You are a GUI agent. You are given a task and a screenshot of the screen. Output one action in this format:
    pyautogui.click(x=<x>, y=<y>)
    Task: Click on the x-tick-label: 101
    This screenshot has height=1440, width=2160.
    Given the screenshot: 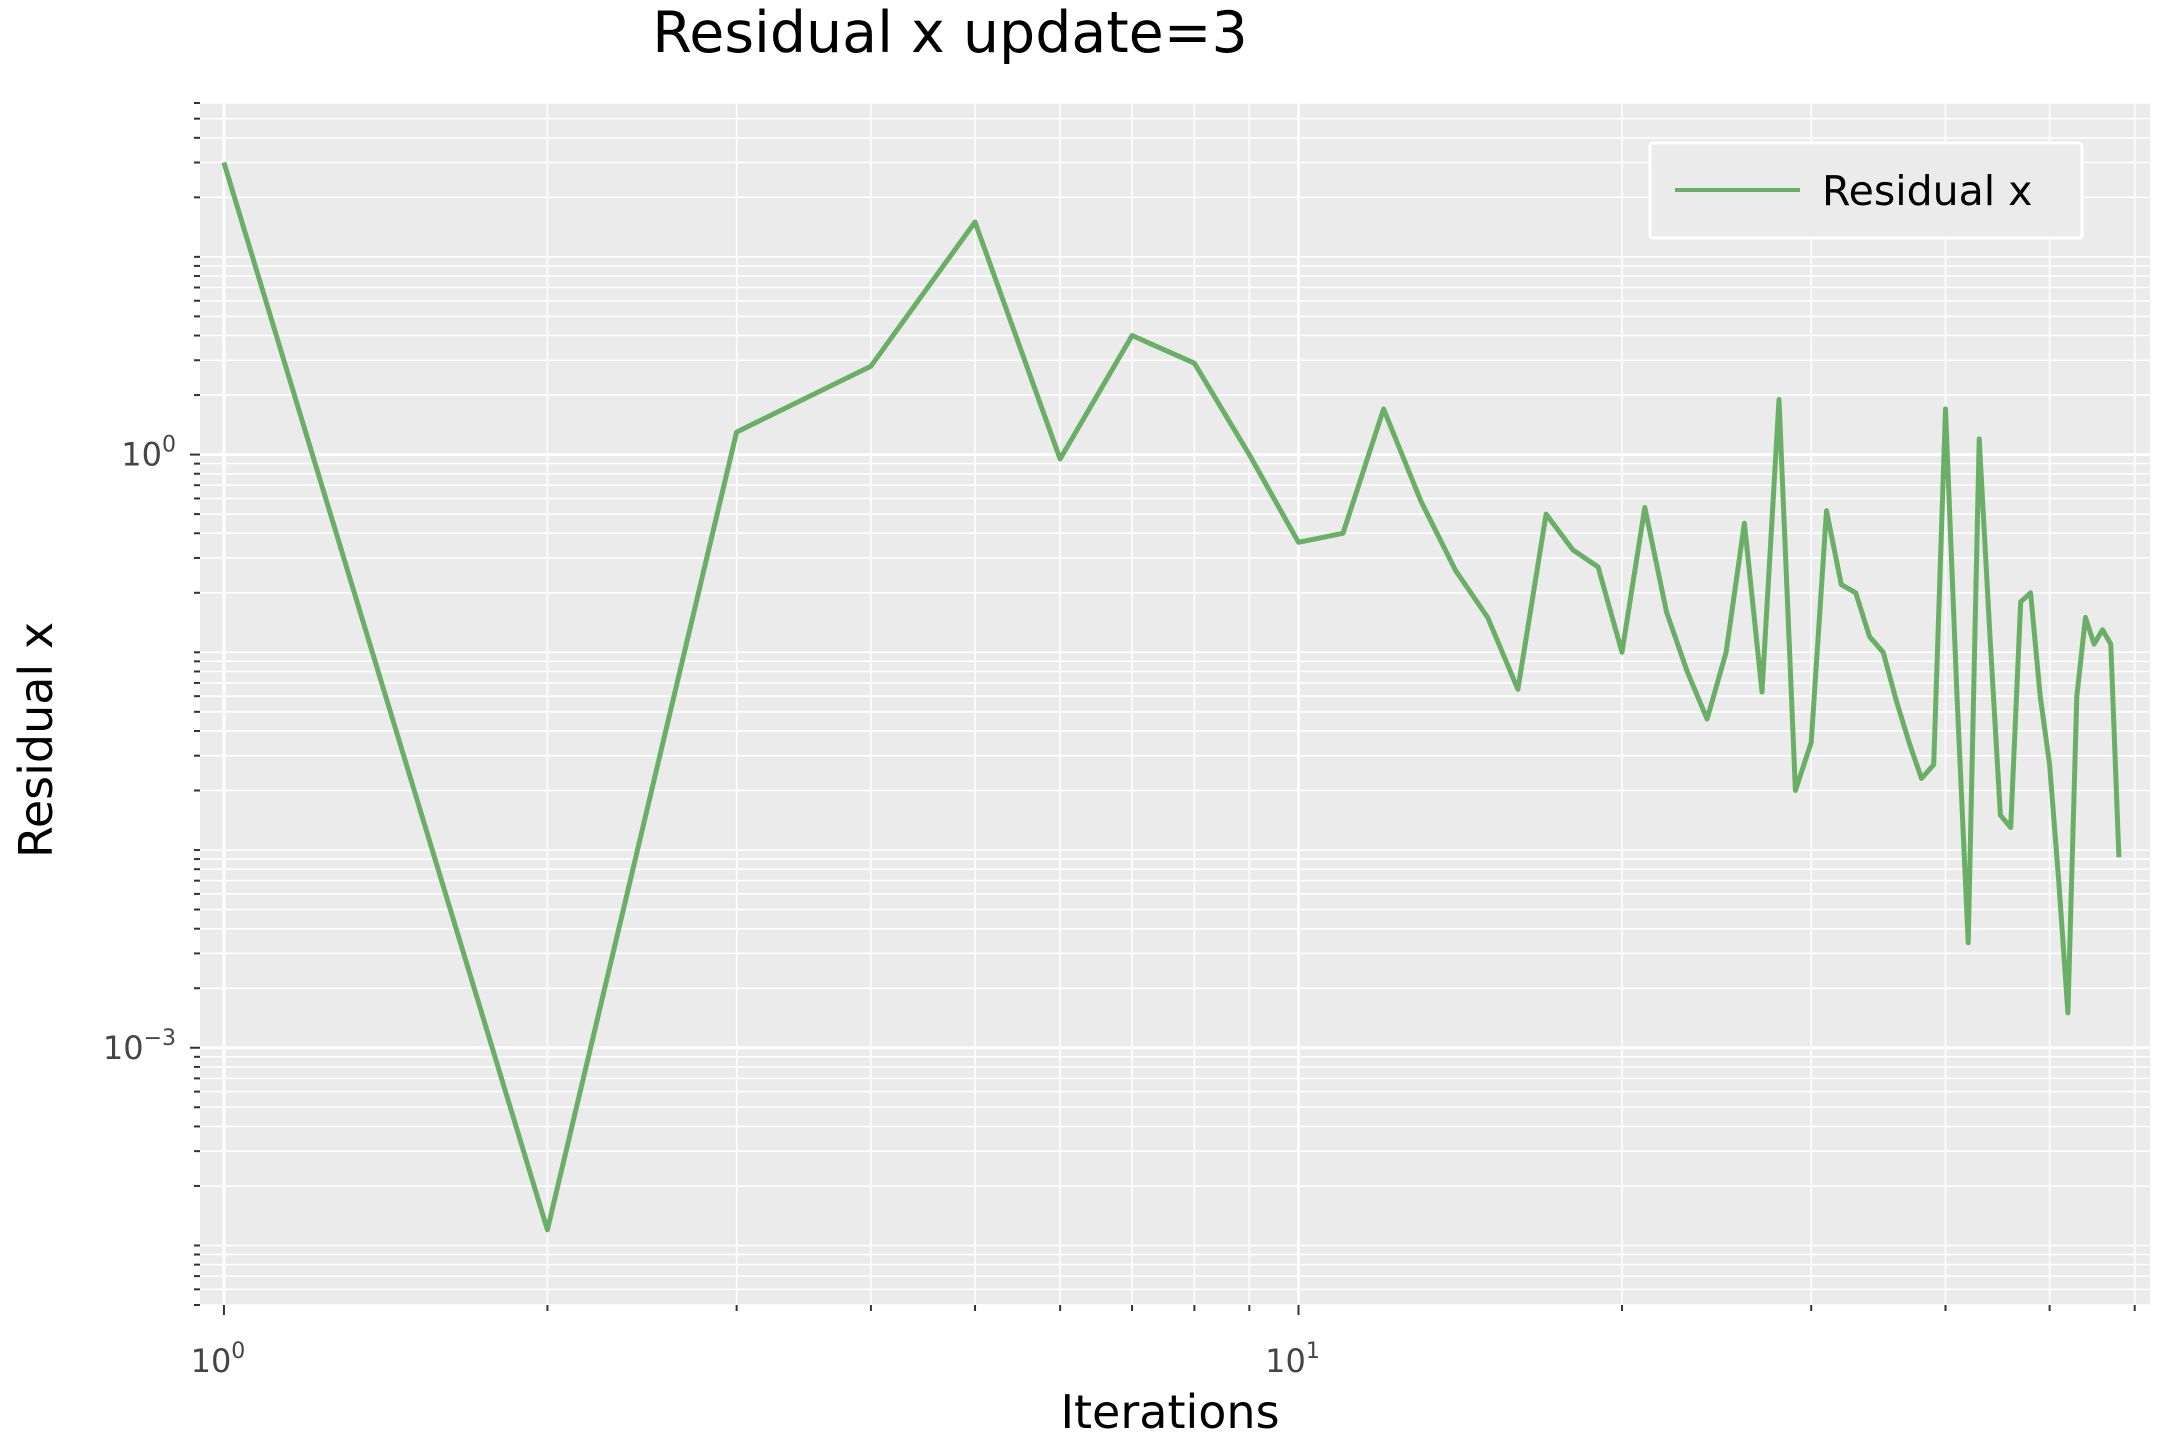 What is the action you would take?
    pyautogui.click(x=1292, y=1359)
    